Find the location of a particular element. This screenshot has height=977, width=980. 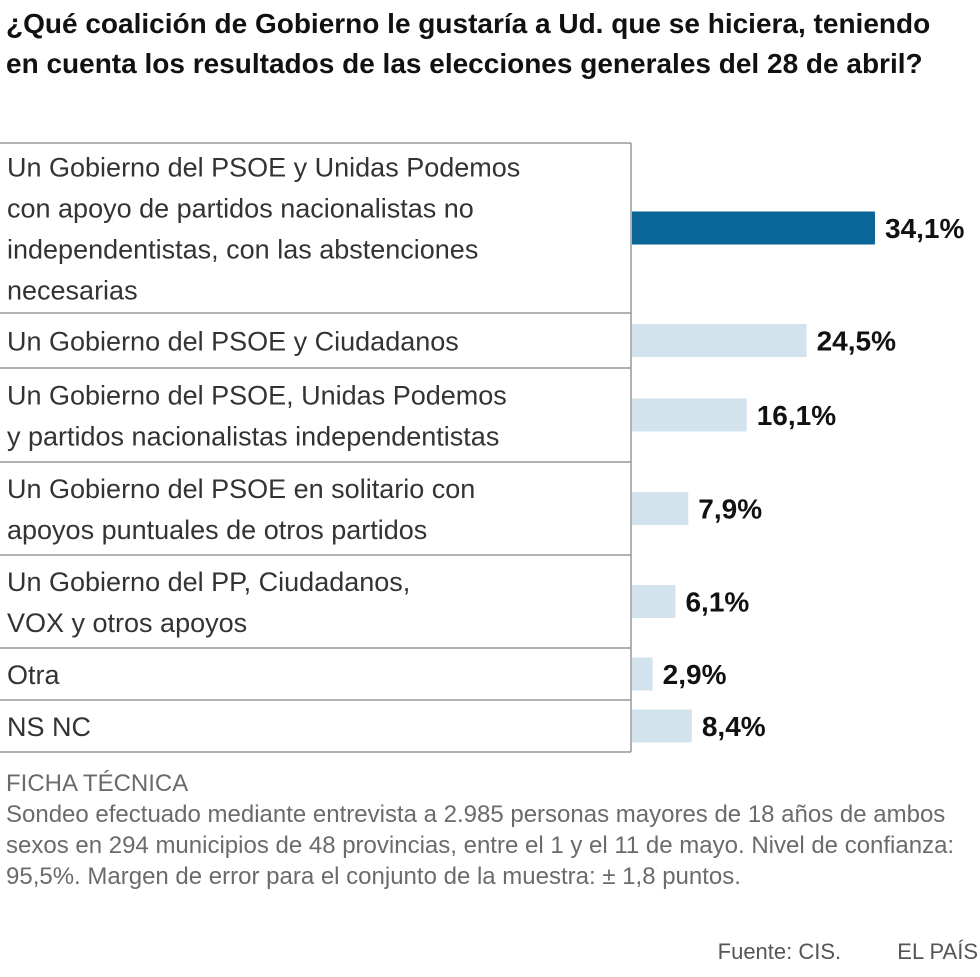

category-label-line: independentistas, con las abstenciones is located at coordinates (242, 250).